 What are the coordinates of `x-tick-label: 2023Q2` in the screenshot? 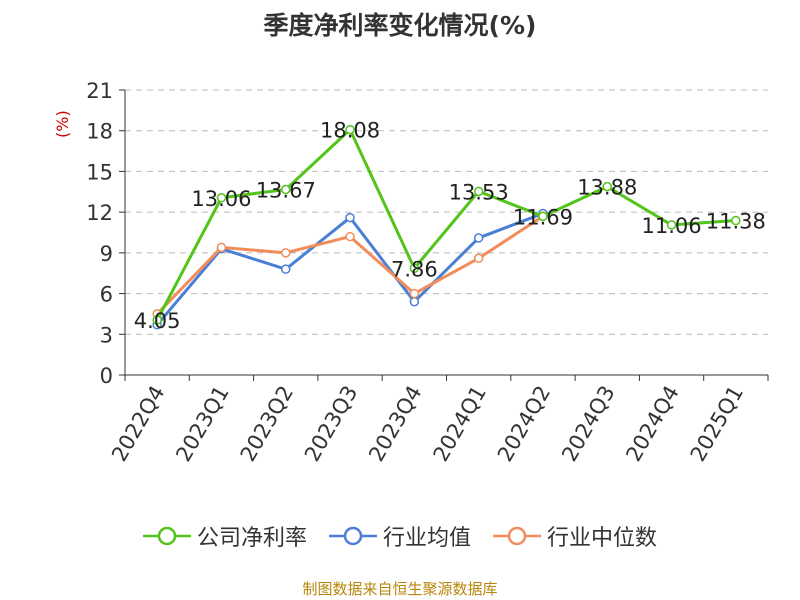 It's located at (267, 424).